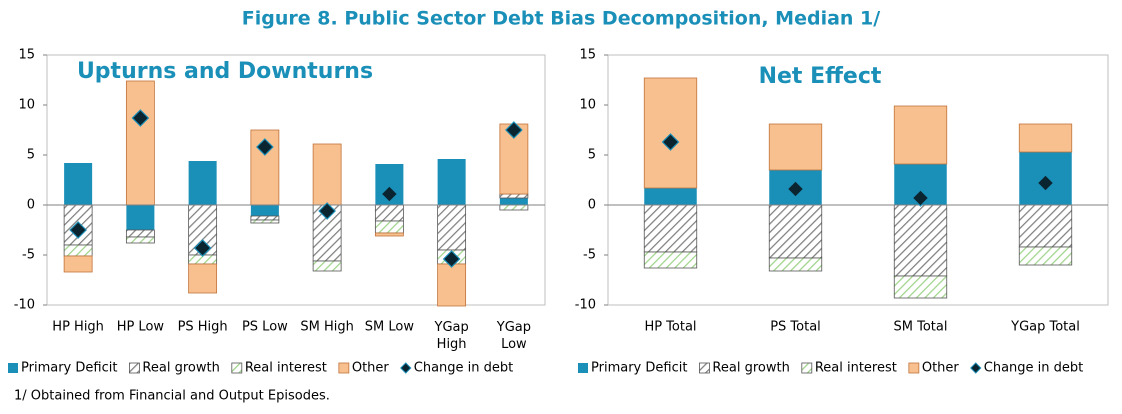 The width and height of the screenshot is (1122, 414). Describe the element at coordinates (1045, 327) in the screenshot. I see `x-tick-label: YGap Total` at that location.